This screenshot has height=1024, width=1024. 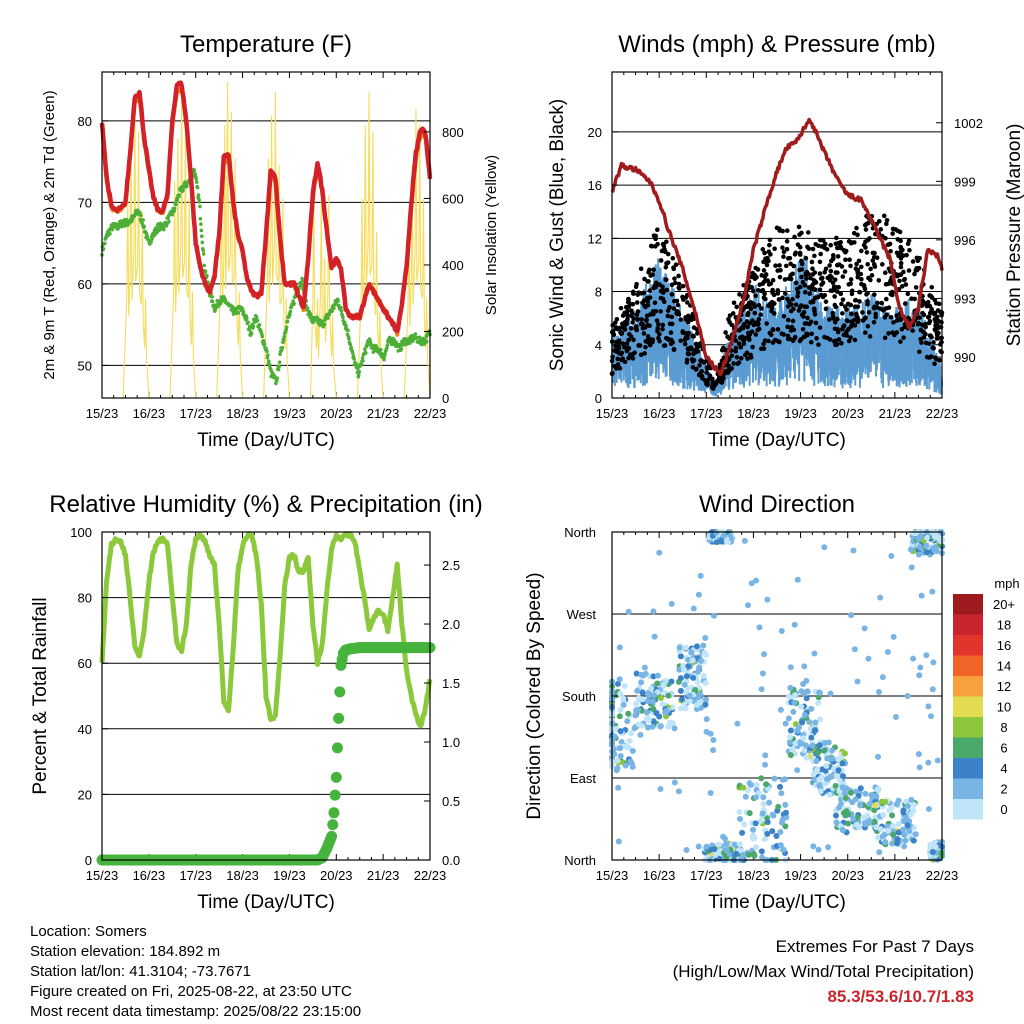 I want to click on elevation-text: Station elevation: 184.892 m, so click(x=125, y=951).